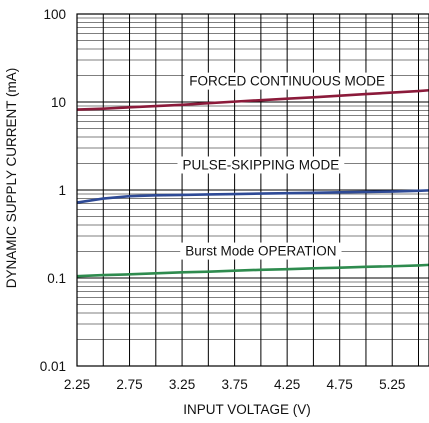  What do you see at coordinates (247, 409) in the screenshot?
I see `x-axis-title: INPUT VOLTAGE (V)` at bounding box center [247, 409].